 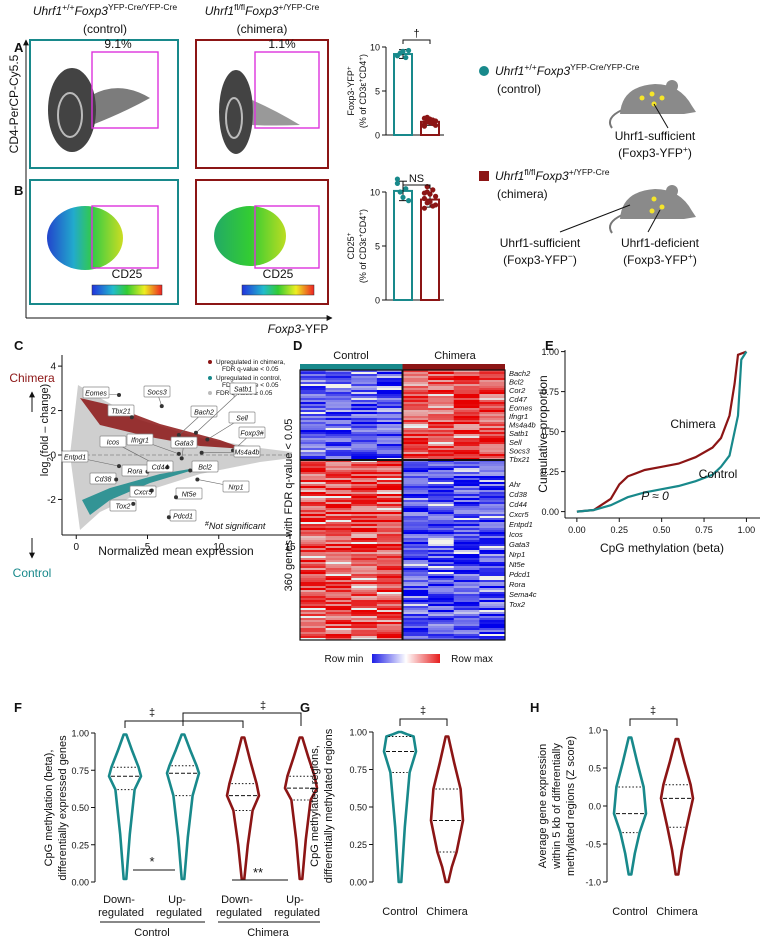 What do you see at coordinates (616, 224) in the screenshot?
I see `mouse-tail` at bounding box center [616, 224].